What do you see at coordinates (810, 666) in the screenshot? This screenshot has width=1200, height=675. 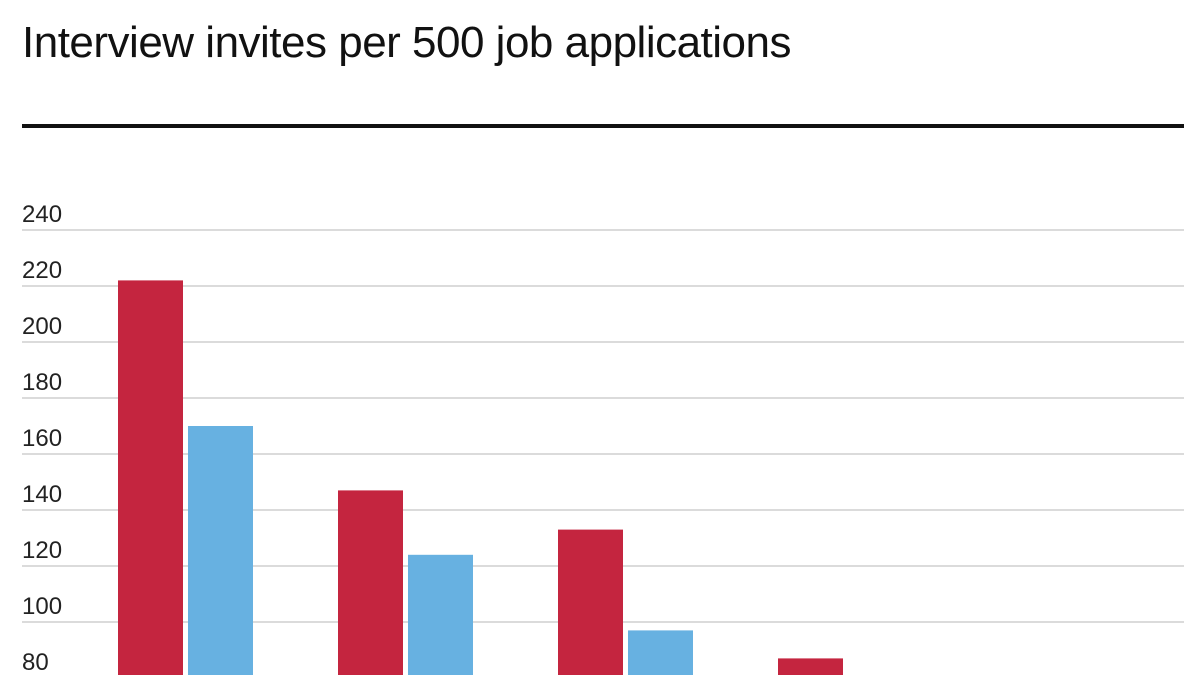 I see `bar-series1-group4` at bounding box center [810, 666].